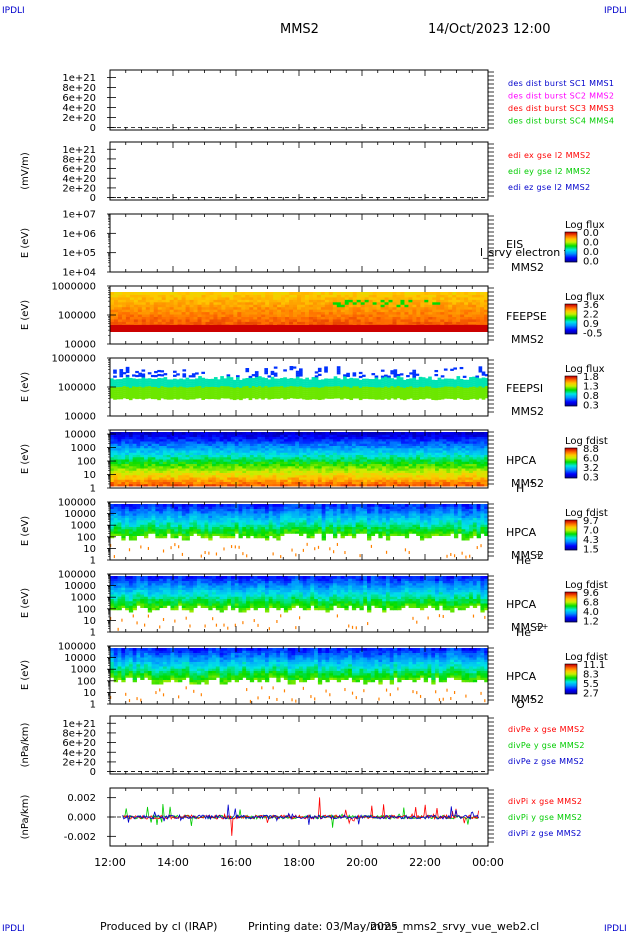  What do you see at coordinates (571, 319) in the screenshot?
I see `colorbar-cell` at bounding box center [571, 319].